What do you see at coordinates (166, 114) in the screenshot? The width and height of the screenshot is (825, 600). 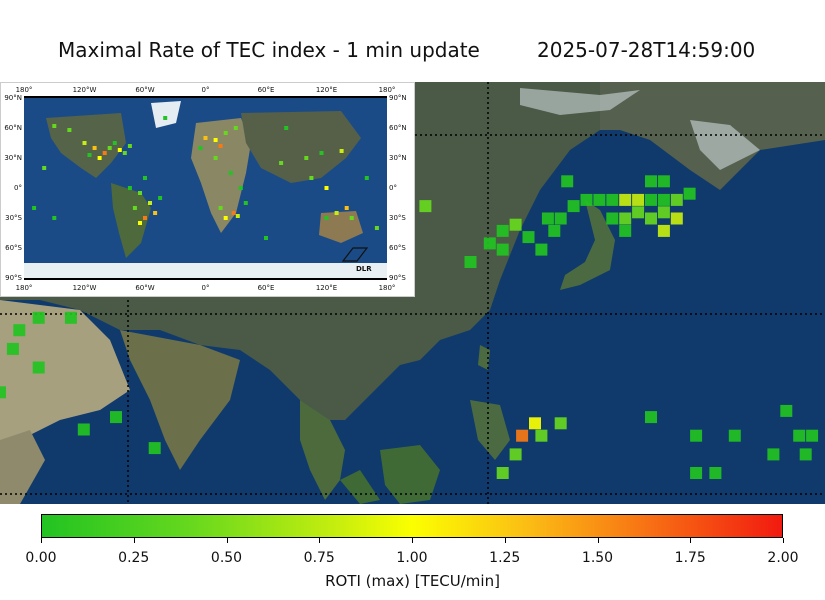 I see `inset-greenland` at bounding box center [166, 114].